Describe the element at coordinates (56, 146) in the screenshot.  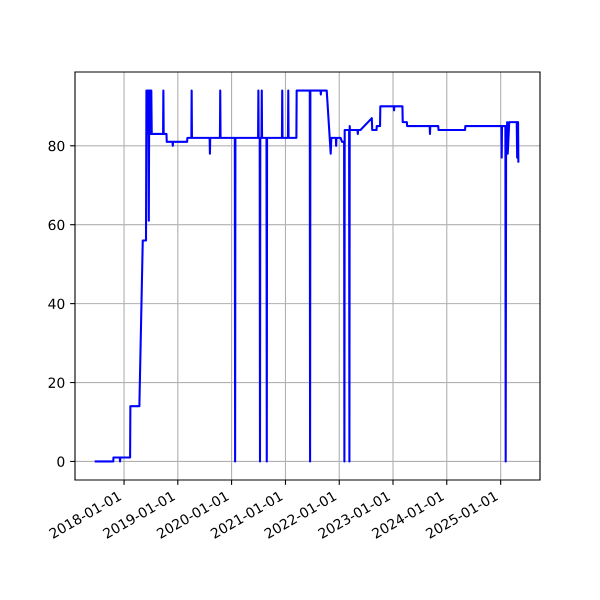
I see `y-tick-label: 80` at that location.